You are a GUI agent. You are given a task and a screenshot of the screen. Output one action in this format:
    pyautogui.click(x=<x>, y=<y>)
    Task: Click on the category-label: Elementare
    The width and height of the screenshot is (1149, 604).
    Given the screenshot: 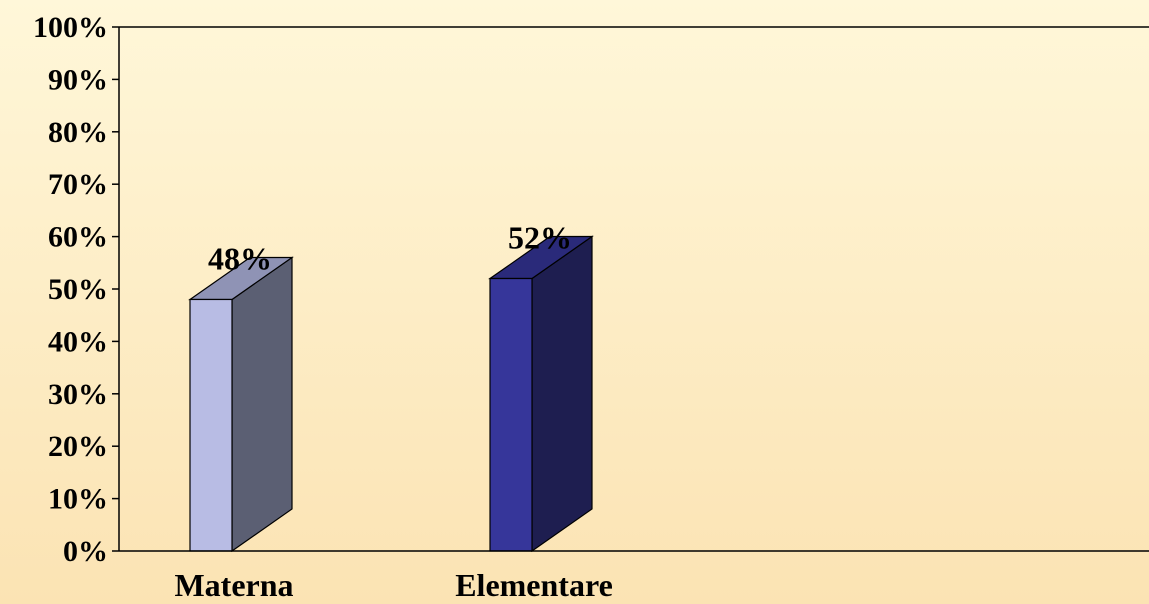 What is the action you would take?
    pyautogui.click(x=534, y=585)
    